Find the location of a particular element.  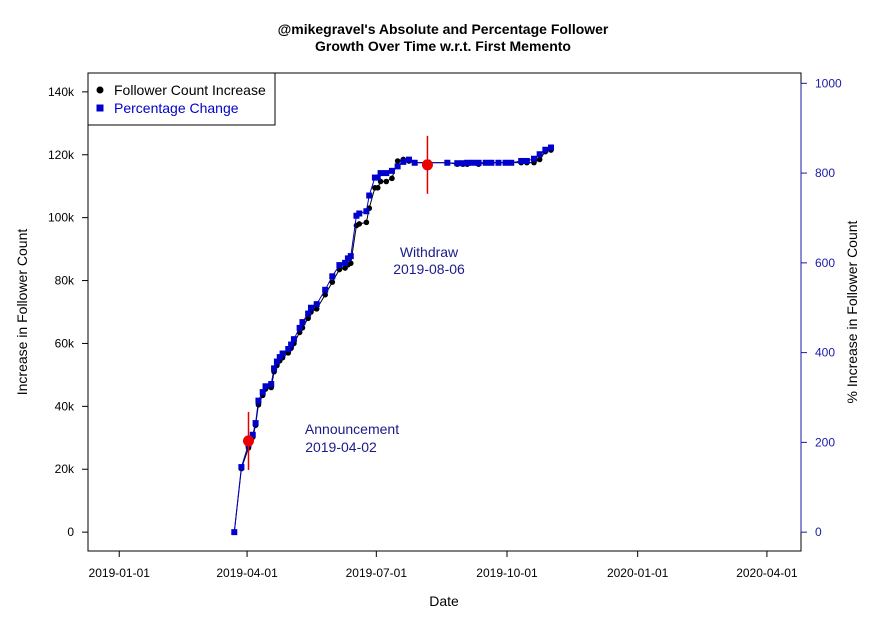

annotation-label-withdraw: Withdraw is located at coordinates (429, 252).